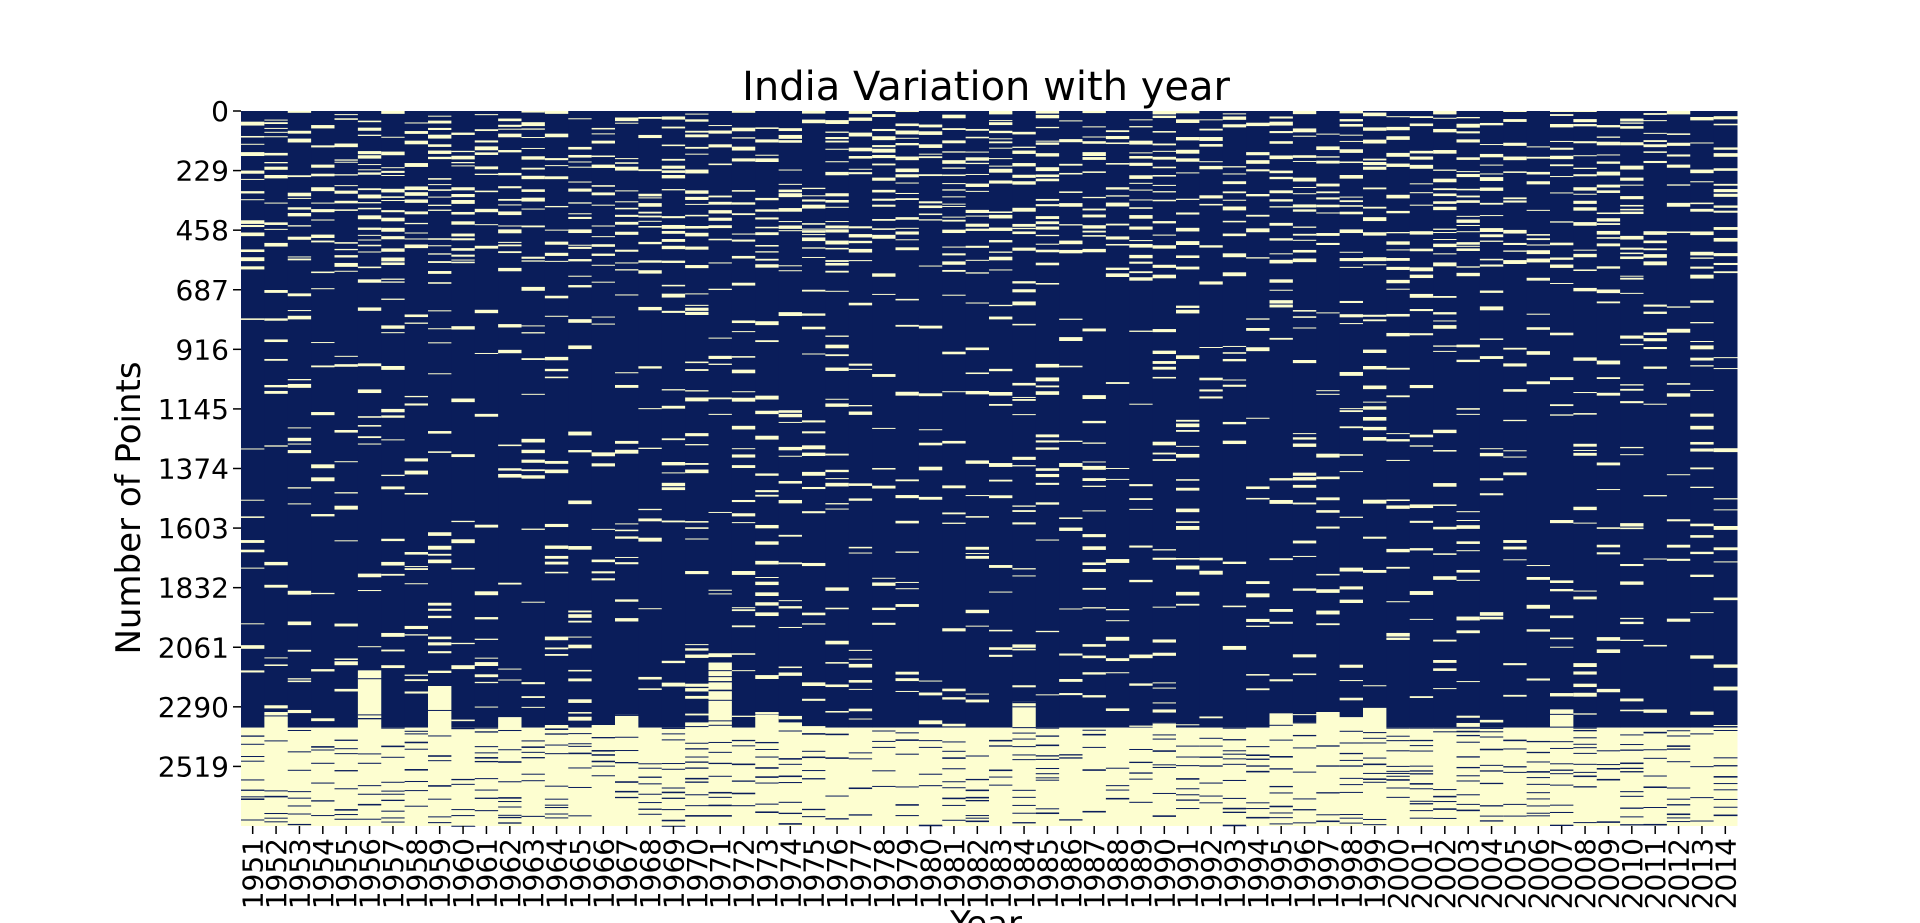 The height and width of the screenshot is (923, 1920). What do you see at coordinates (1398, 873) in the screenshot?
I see `x-tick-label: 2000` at bounding box center [1398, 873].